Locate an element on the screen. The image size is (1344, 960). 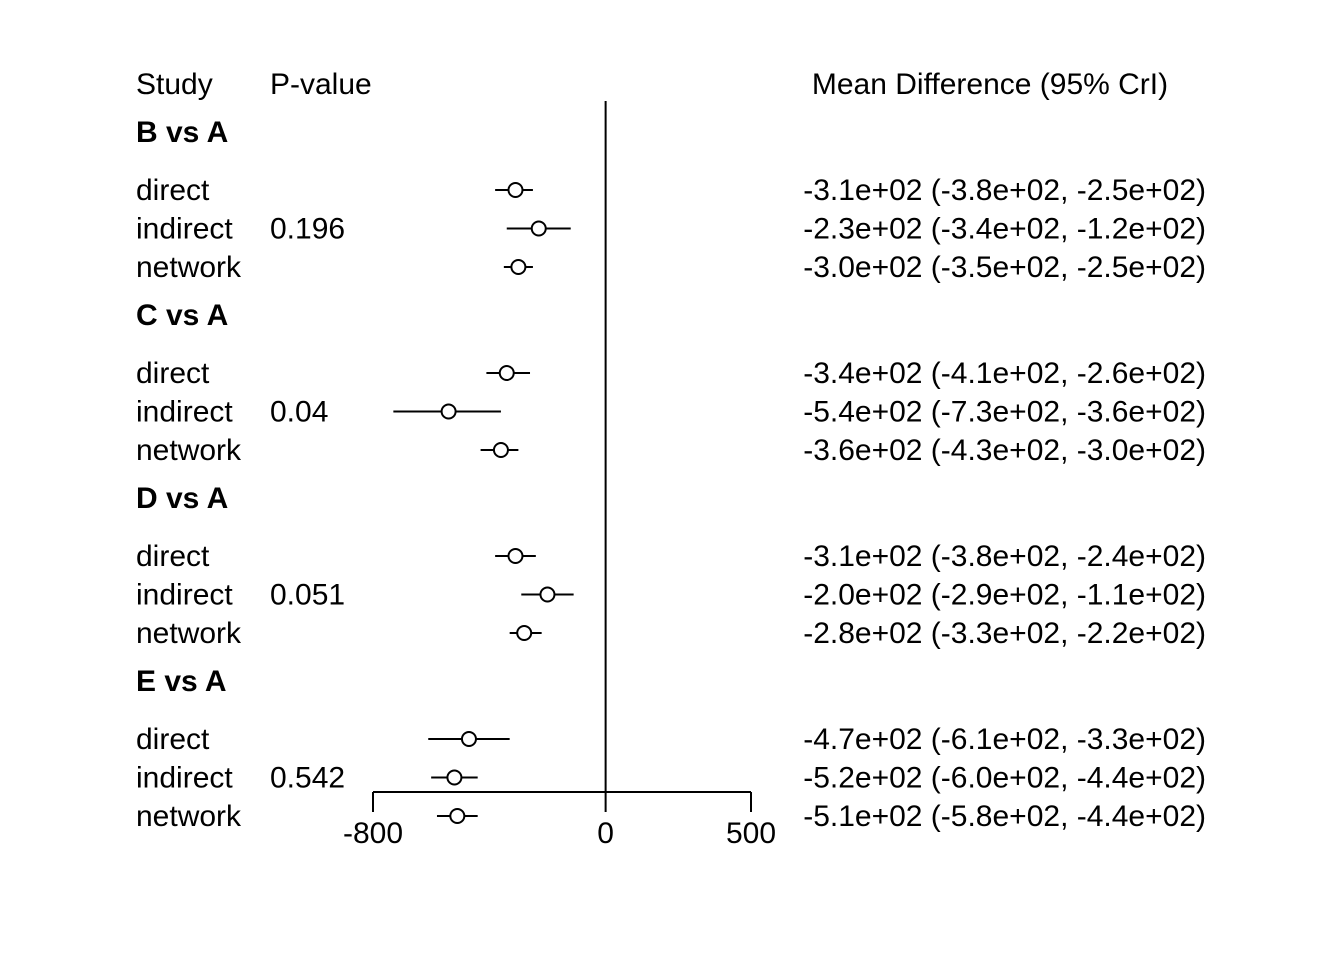
group-label: E vs A is located at coordinates (181, 681).